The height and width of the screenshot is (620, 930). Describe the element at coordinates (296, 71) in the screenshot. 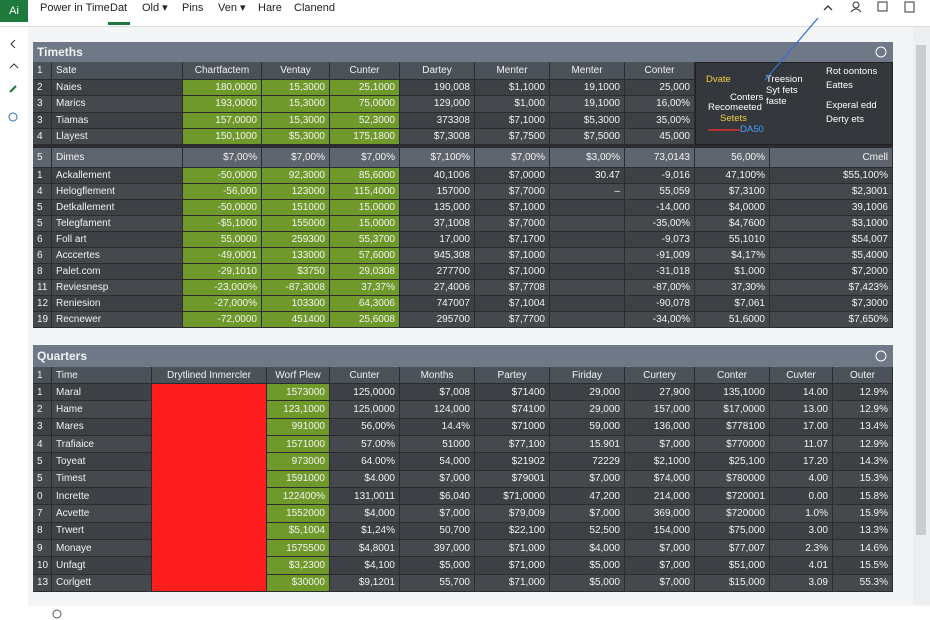

I see `column-header: Ventay` at that location.